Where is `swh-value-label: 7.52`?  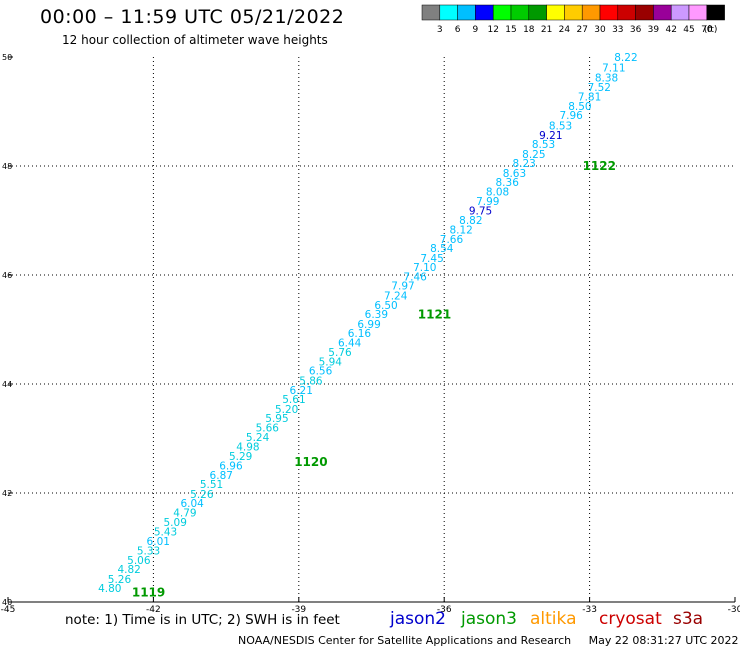
swh-value-label: 7.52 is located at coordinates (599, 88).